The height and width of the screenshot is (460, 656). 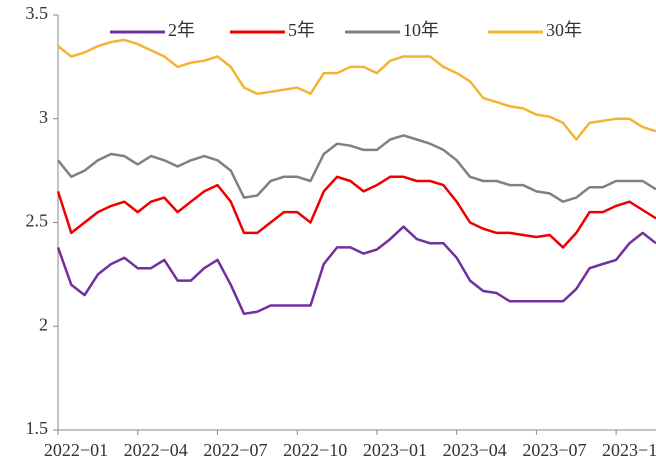 What do you see at coordinates (315, 450) in the screenshot?
I see `x-tick-label: 2022−10` at bounding box center [315, 450].